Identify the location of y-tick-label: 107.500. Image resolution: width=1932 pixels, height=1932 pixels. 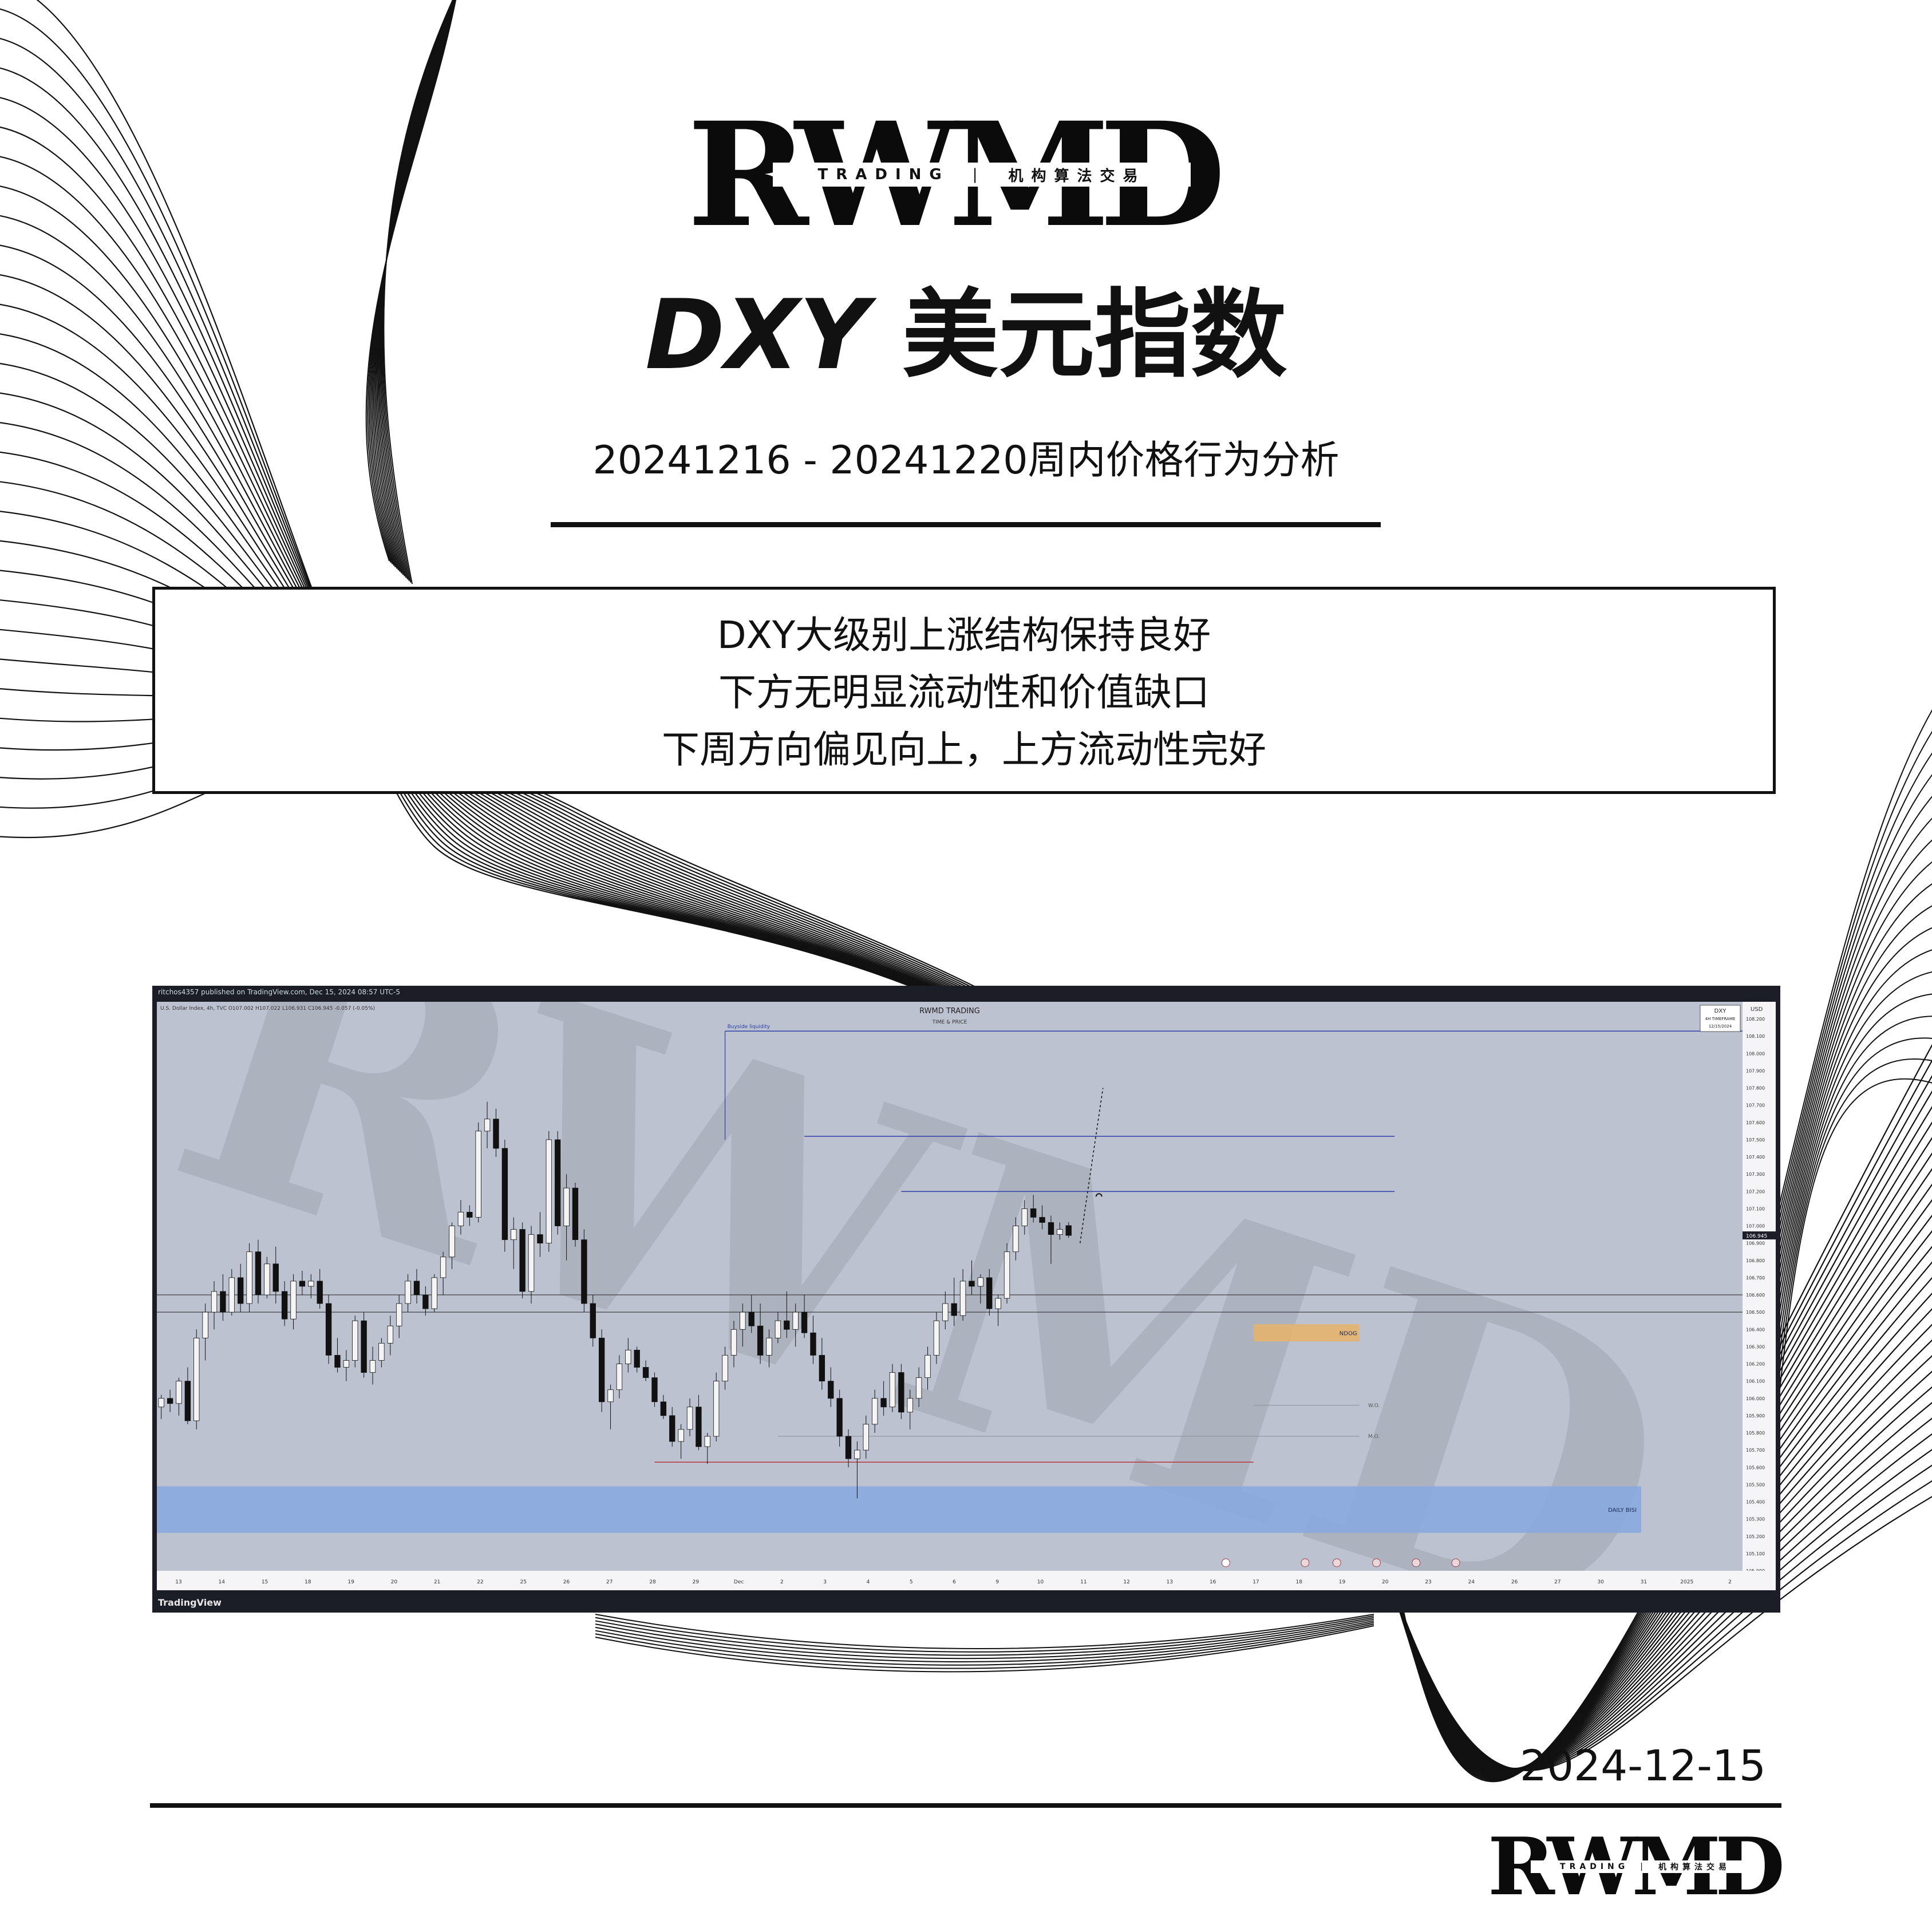
(1755, 1140).